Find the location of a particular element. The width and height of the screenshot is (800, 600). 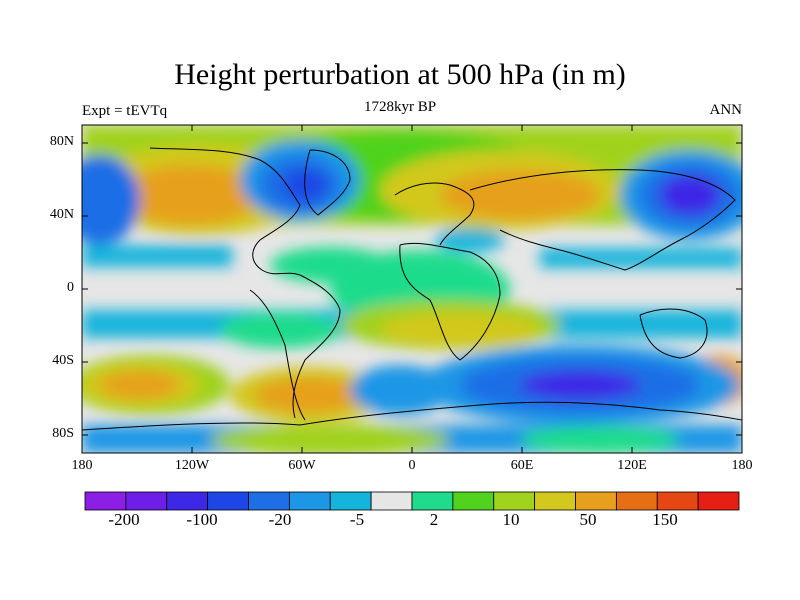

colorbar is located at coordinates (412, 501).